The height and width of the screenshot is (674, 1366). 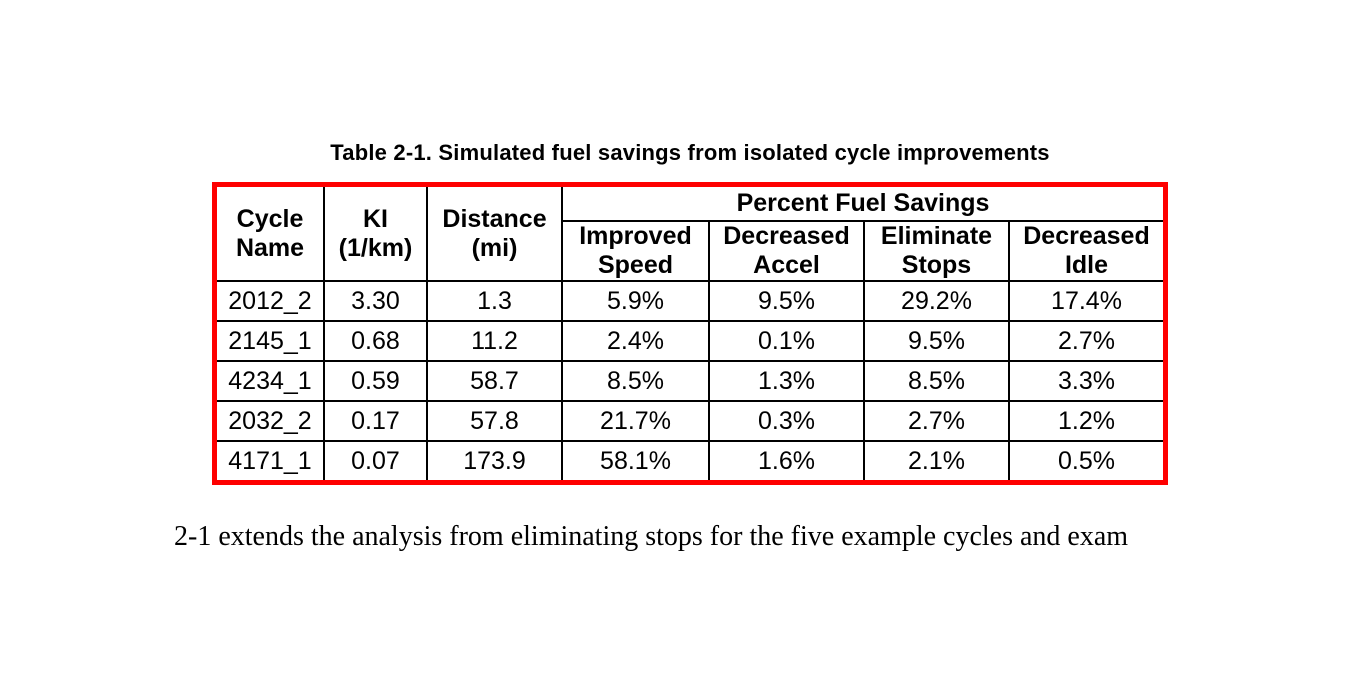 What do you see at coordinates (937, 252) in the screenshot?
I see `col-header-eliminate-stops: Eliminate Stops` at bounding box center [937, 252].